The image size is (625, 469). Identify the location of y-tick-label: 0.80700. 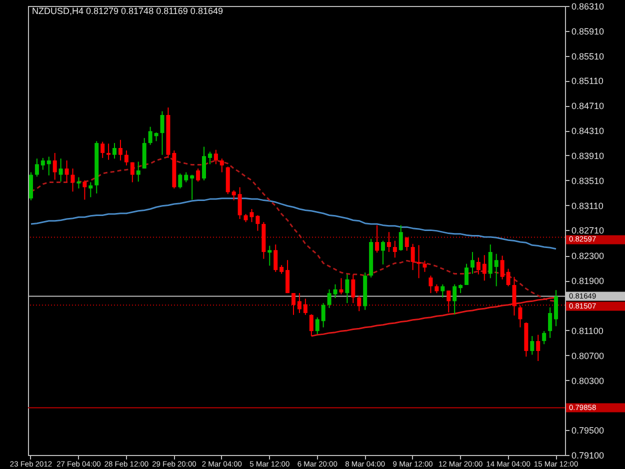
(588, 355).